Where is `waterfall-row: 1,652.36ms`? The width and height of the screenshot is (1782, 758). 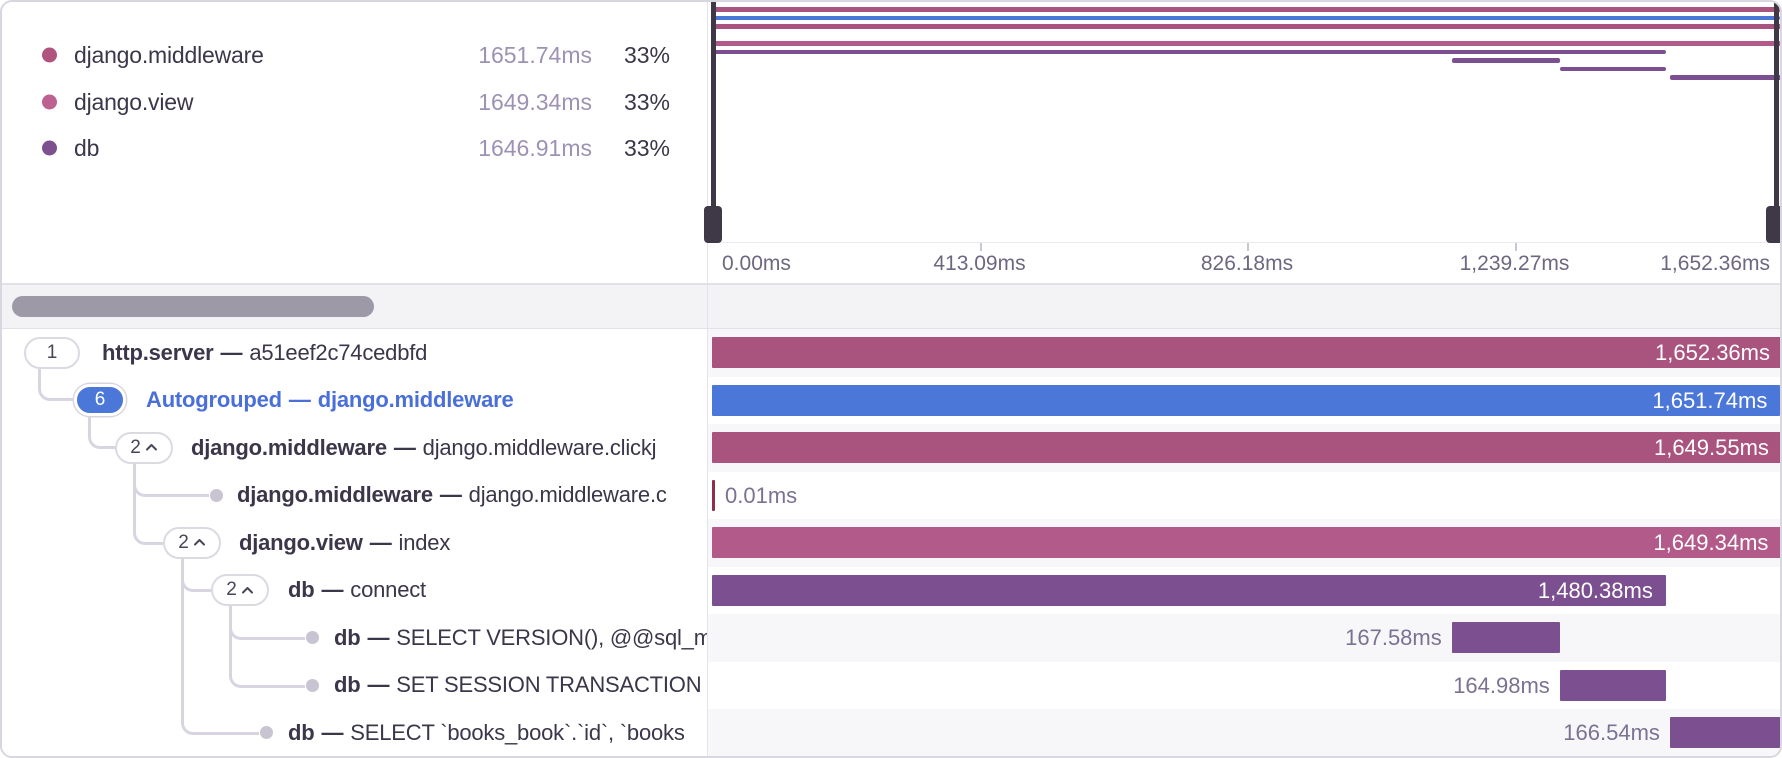
waterfall-row: 1,652.36ms is located at coordinates (1244, 353).